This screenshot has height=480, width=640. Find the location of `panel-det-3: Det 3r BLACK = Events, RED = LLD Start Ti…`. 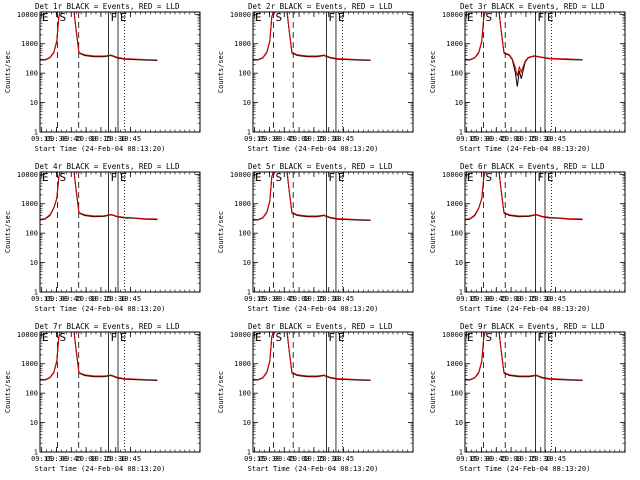

panel-det-3: Det 3r BLACK = Events, RED = LLD Start Ti… is located at coordinates (527, 77).